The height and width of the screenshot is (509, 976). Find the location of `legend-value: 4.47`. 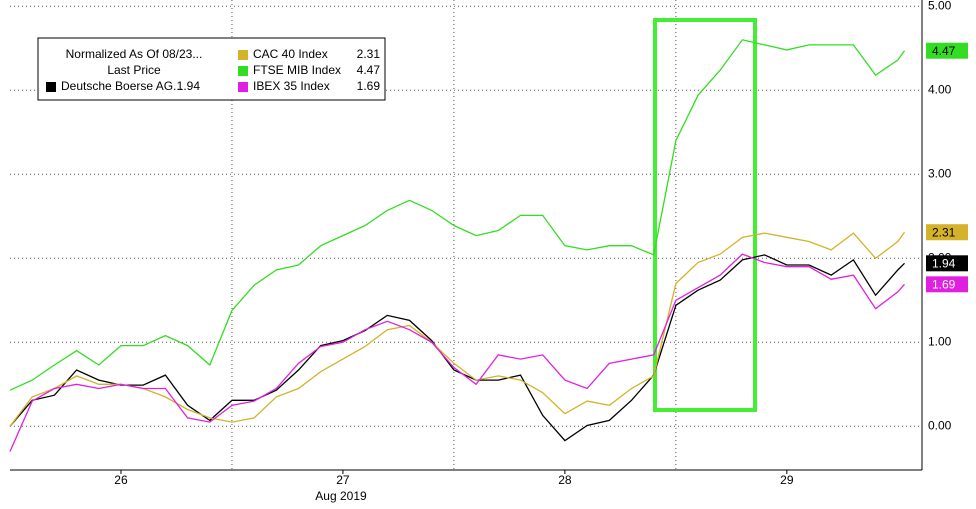

legend-value: 4.47 is located at coordinates (369, 70).